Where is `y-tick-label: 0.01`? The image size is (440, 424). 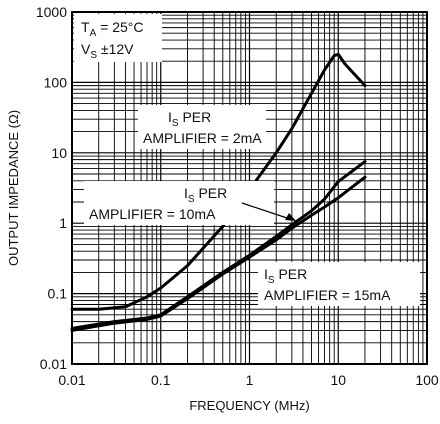
y-tick-label: 0.01 is located at coordinates (53, 364).